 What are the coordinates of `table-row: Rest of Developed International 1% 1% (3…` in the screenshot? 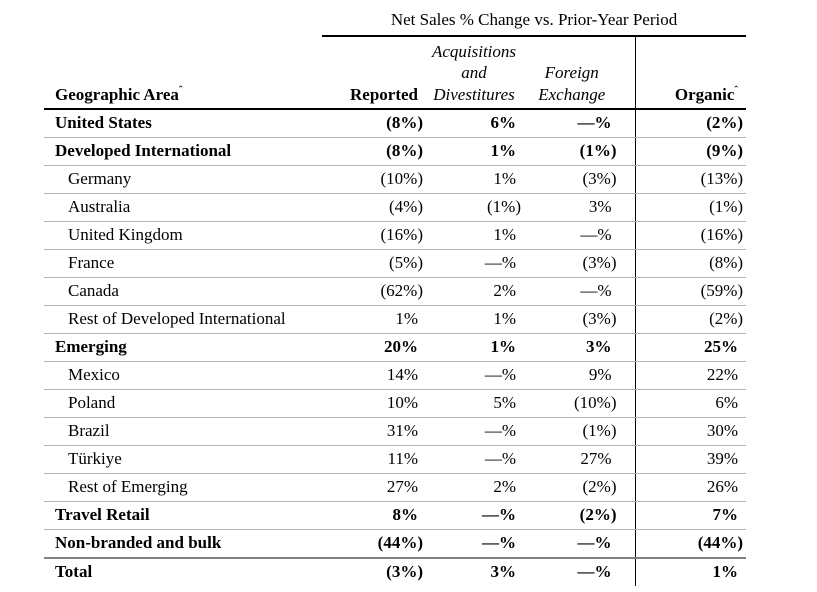 It's located at (395, 319).